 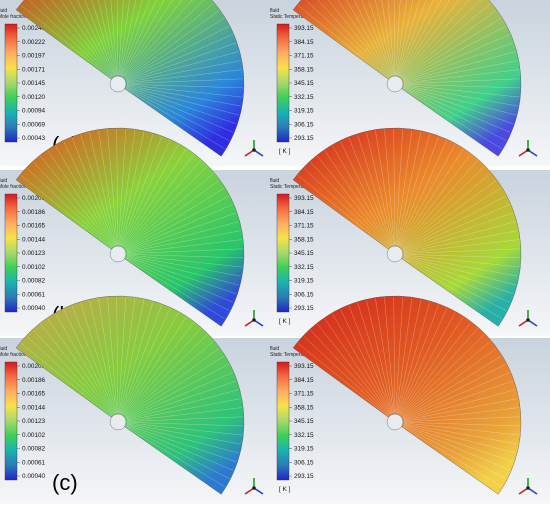 I want to click on colorbar-tick-label: 0.00145, so click(x=34, y=83).